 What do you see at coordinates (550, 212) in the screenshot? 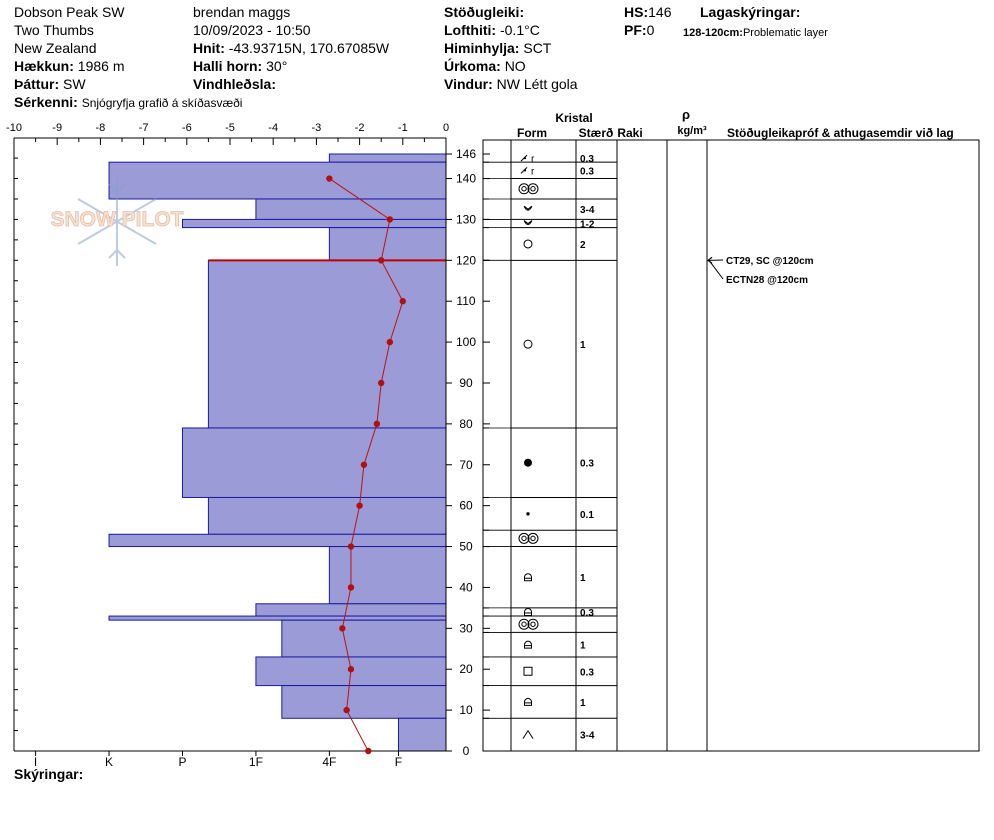
I see `table-row: 3-4` at bounding box center [550, 212].